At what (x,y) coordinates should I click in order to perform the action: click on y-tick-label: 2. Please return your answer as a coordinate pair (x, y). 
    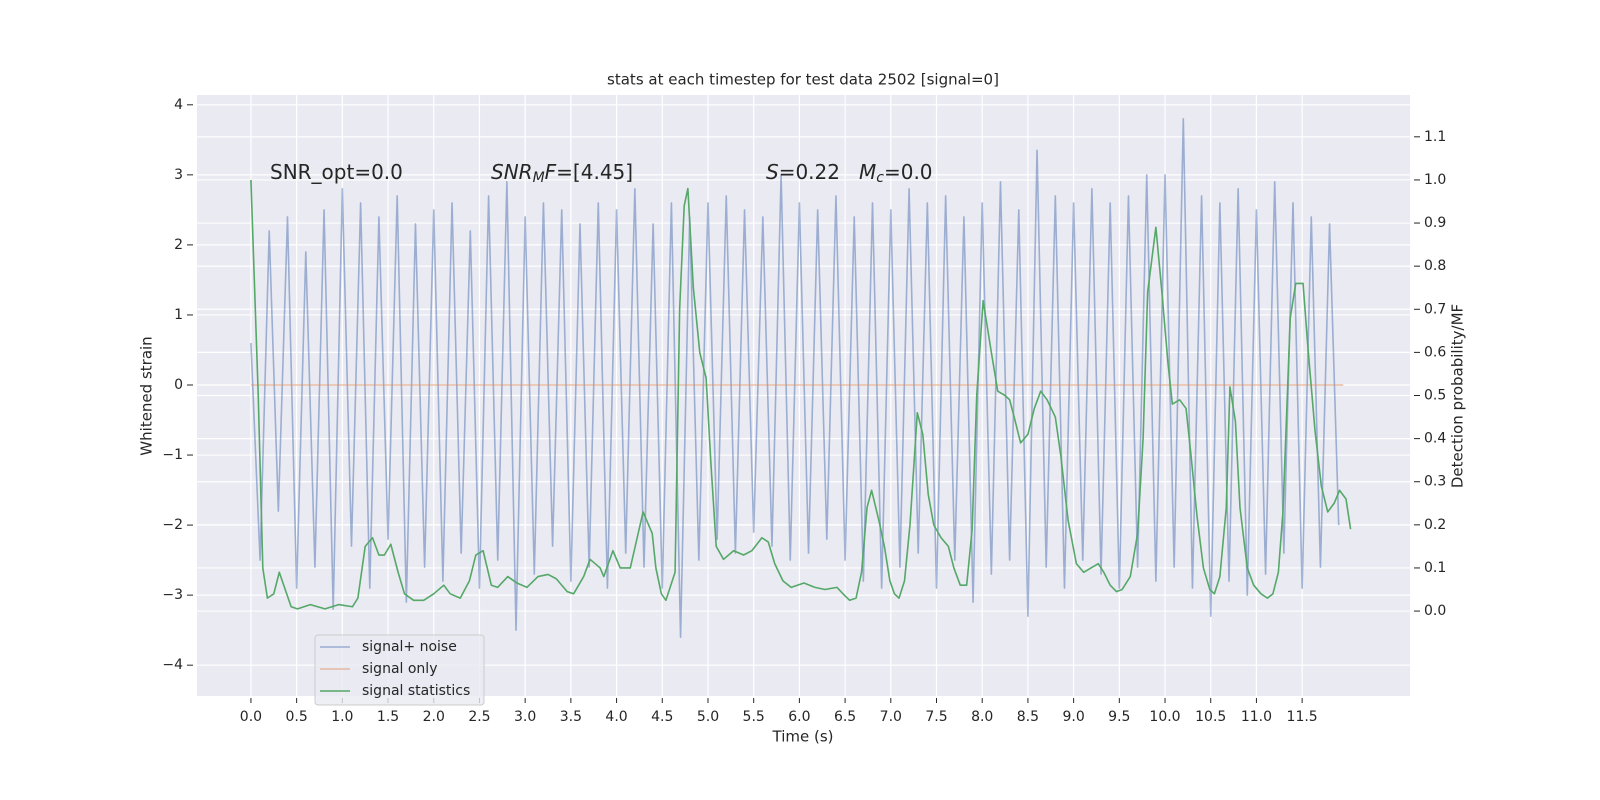
    Looking at the image, I should click on (178, 245).